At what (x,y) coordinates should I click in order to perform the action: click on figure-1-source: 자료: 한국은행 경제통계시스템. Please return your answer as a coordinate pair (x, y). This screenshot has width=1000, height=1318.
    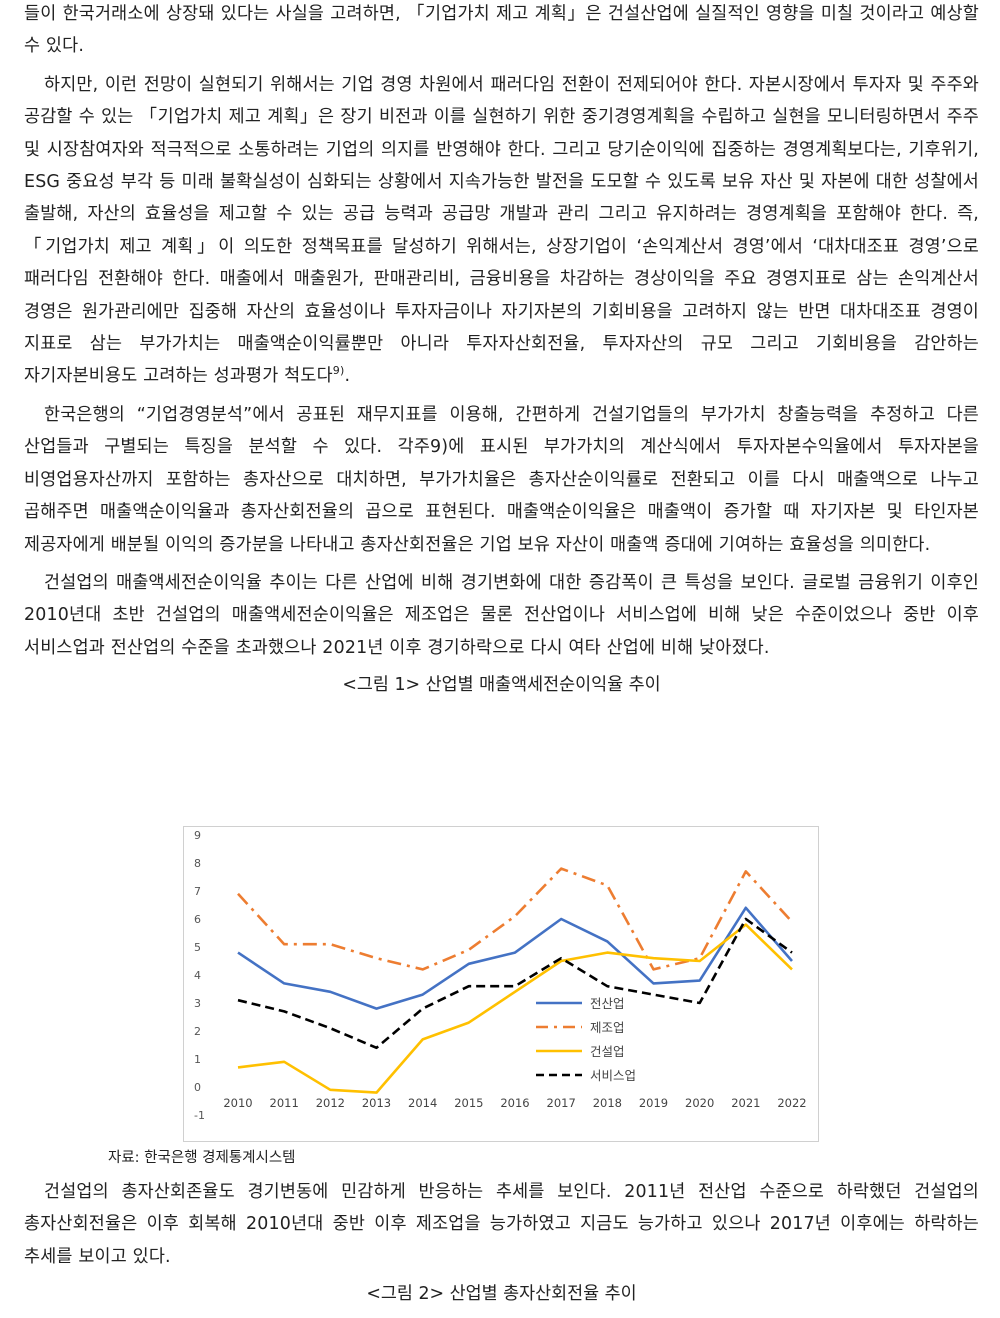
    Looking at the image, I should click on (202, 1158).